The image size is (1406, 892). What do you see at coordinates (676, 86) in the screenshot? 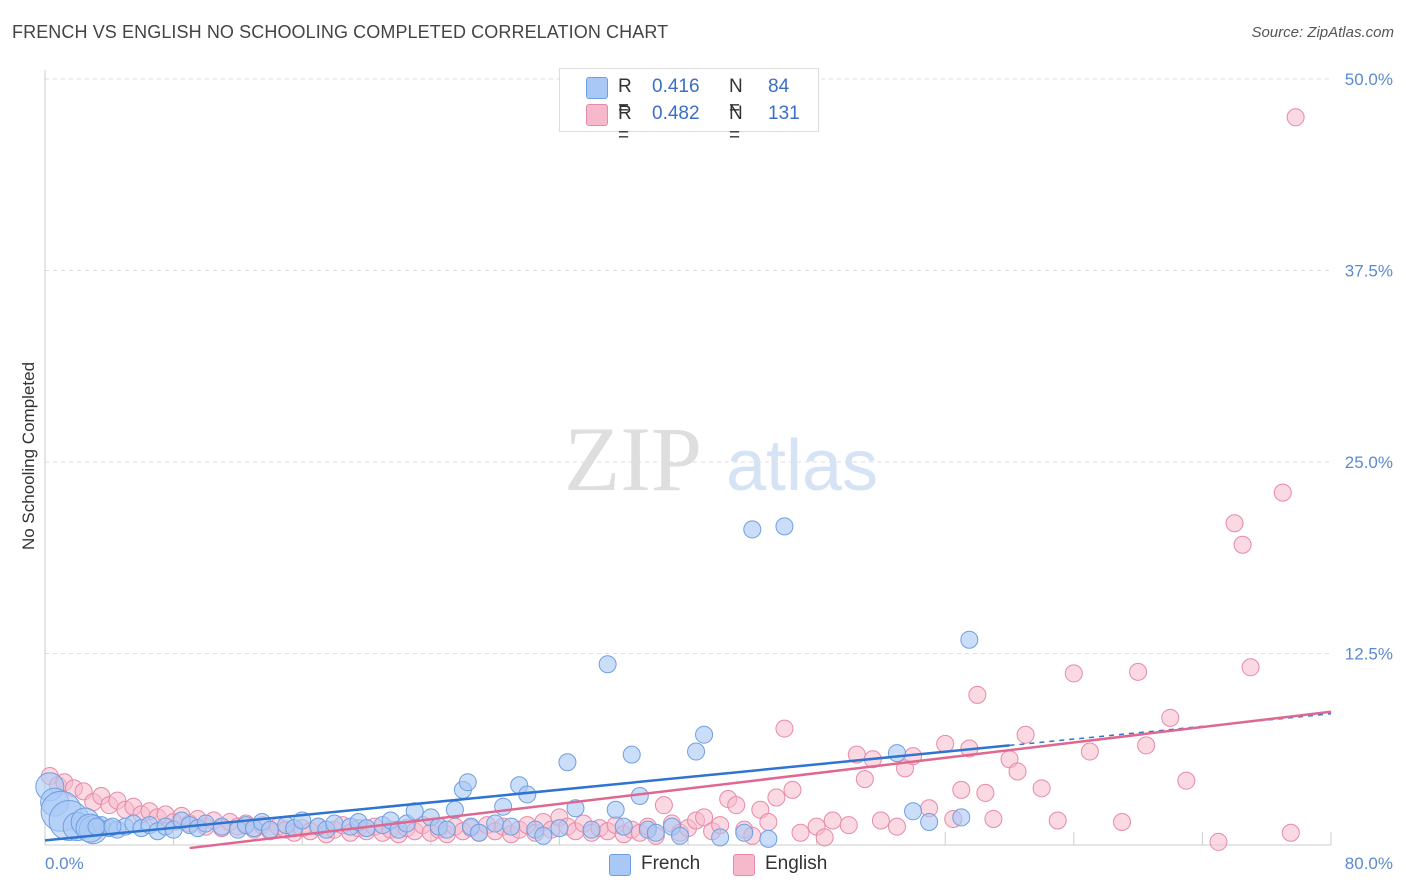
I see `french-r-value: 0.416` at bounding box center [676, 86].